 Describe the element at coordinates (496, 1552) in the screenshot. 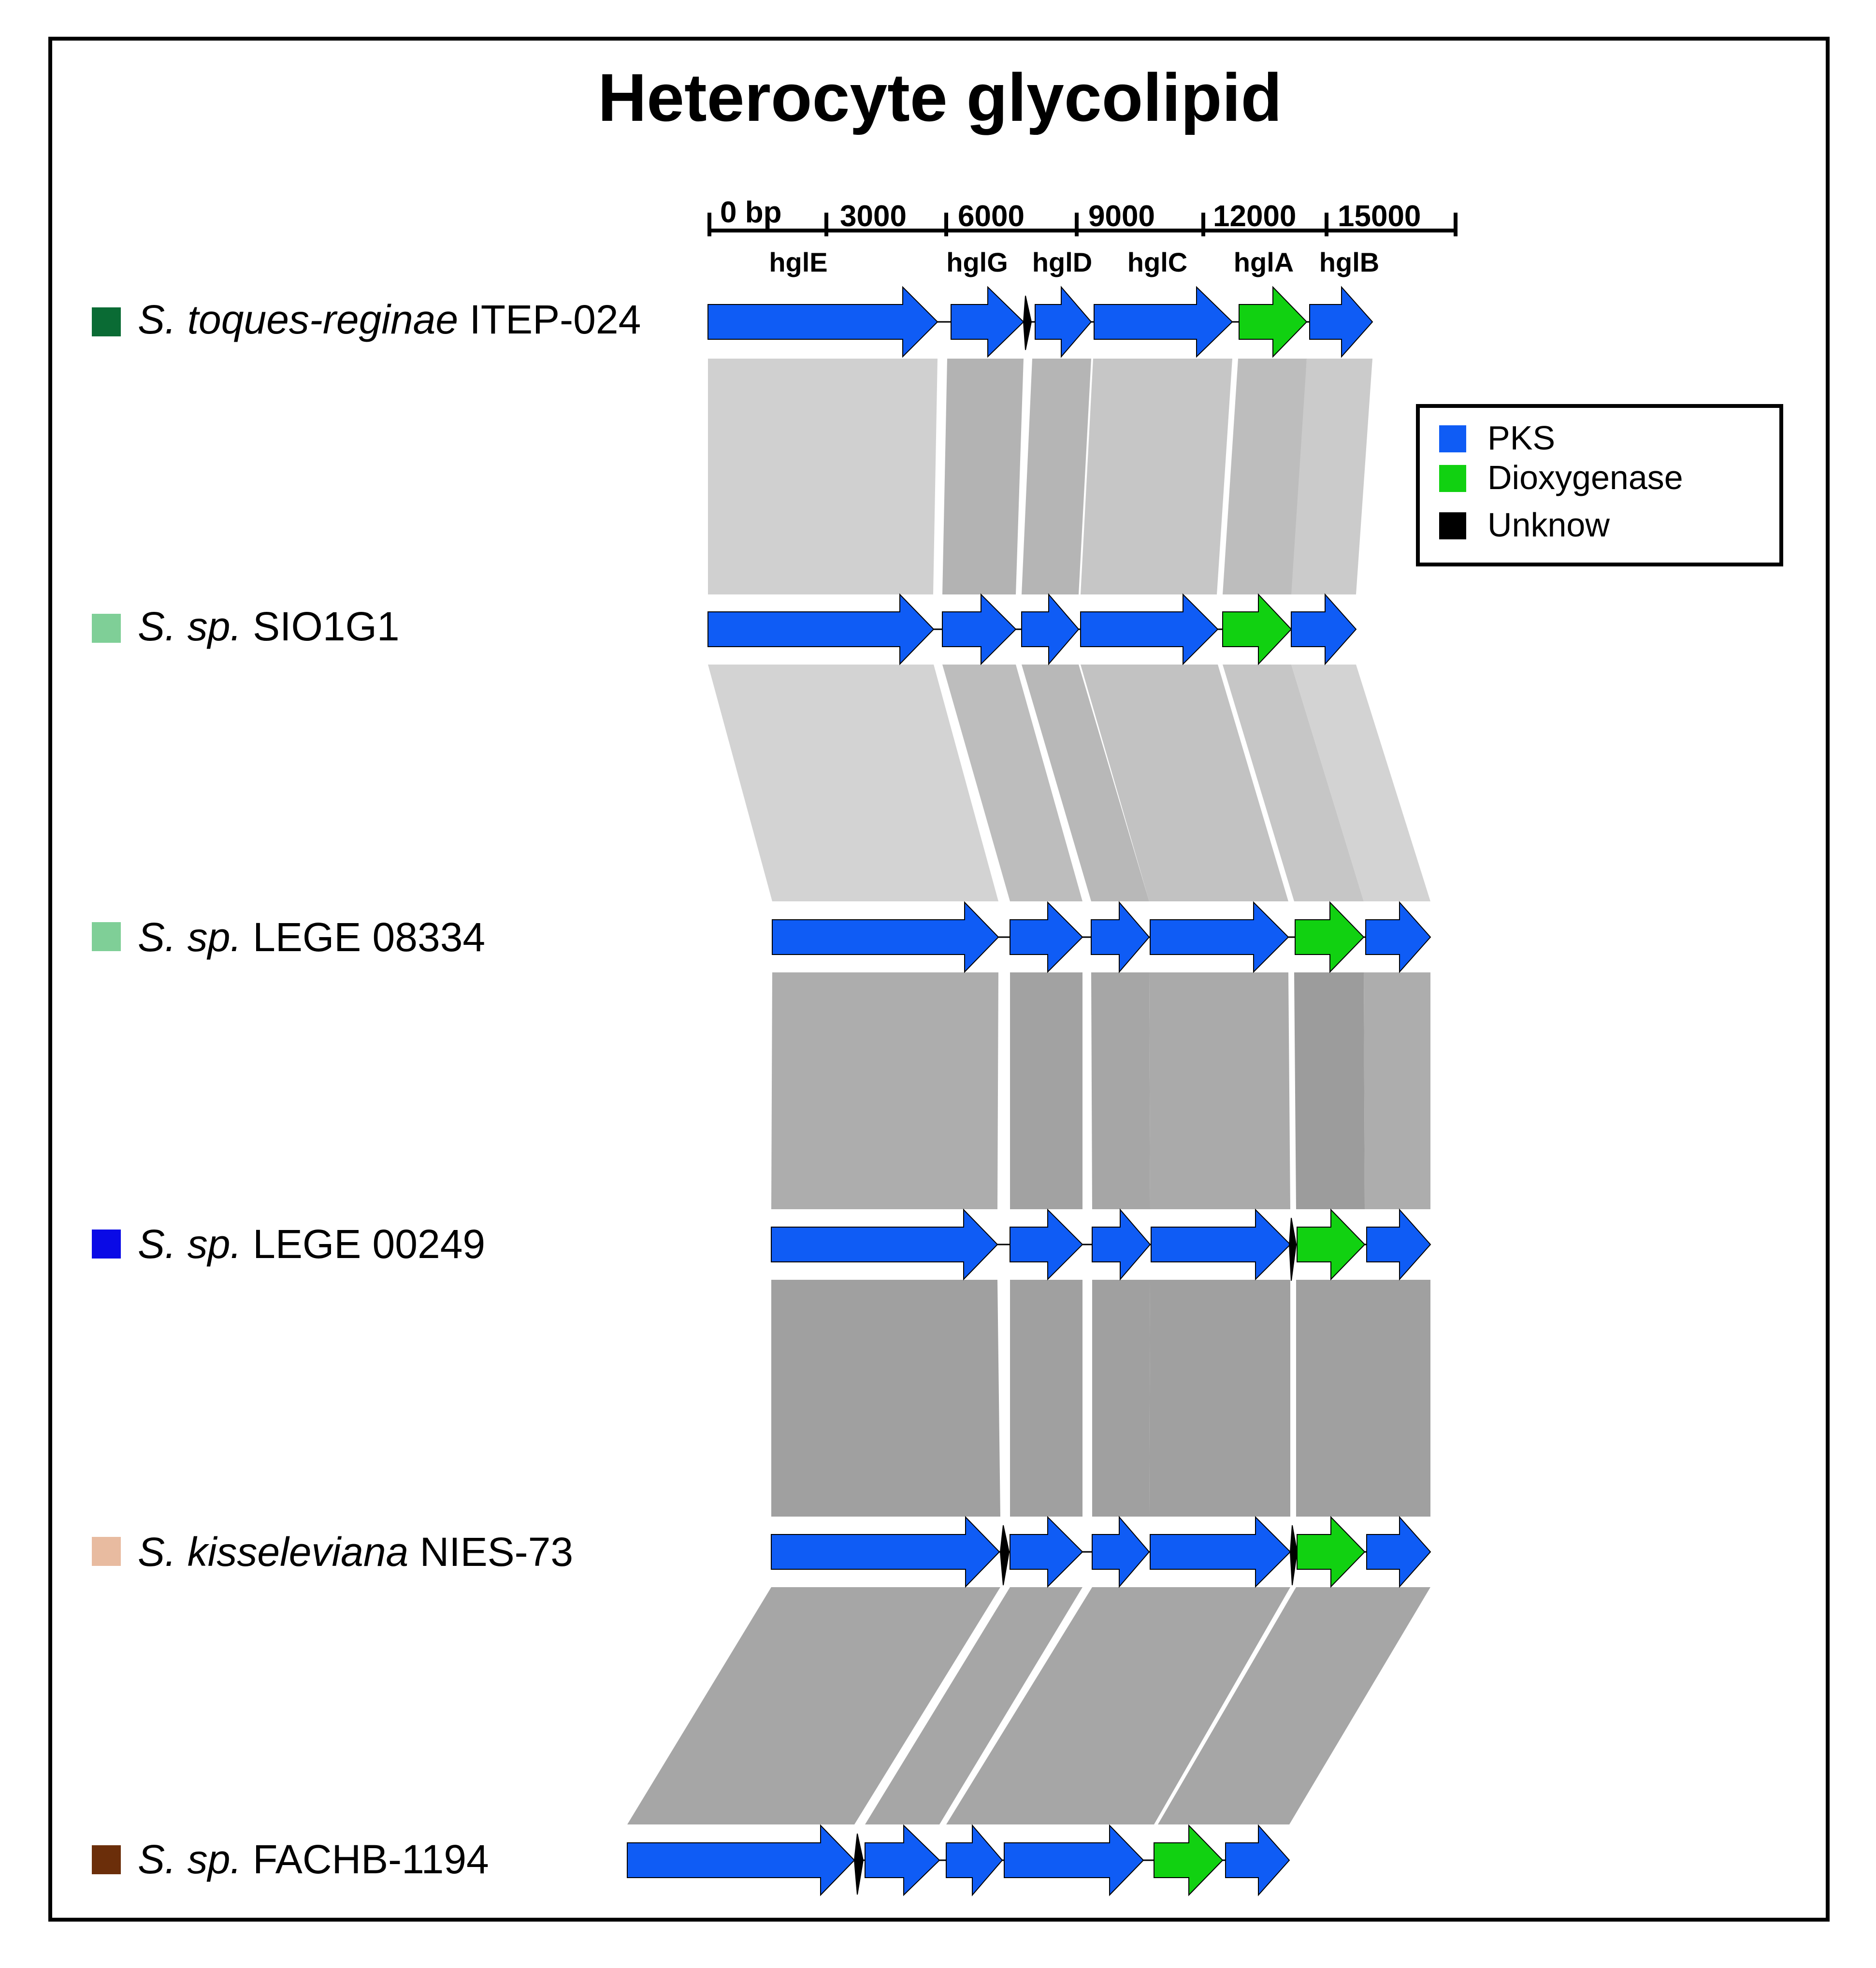

I see `organism-strain: NIES-73` at that location.